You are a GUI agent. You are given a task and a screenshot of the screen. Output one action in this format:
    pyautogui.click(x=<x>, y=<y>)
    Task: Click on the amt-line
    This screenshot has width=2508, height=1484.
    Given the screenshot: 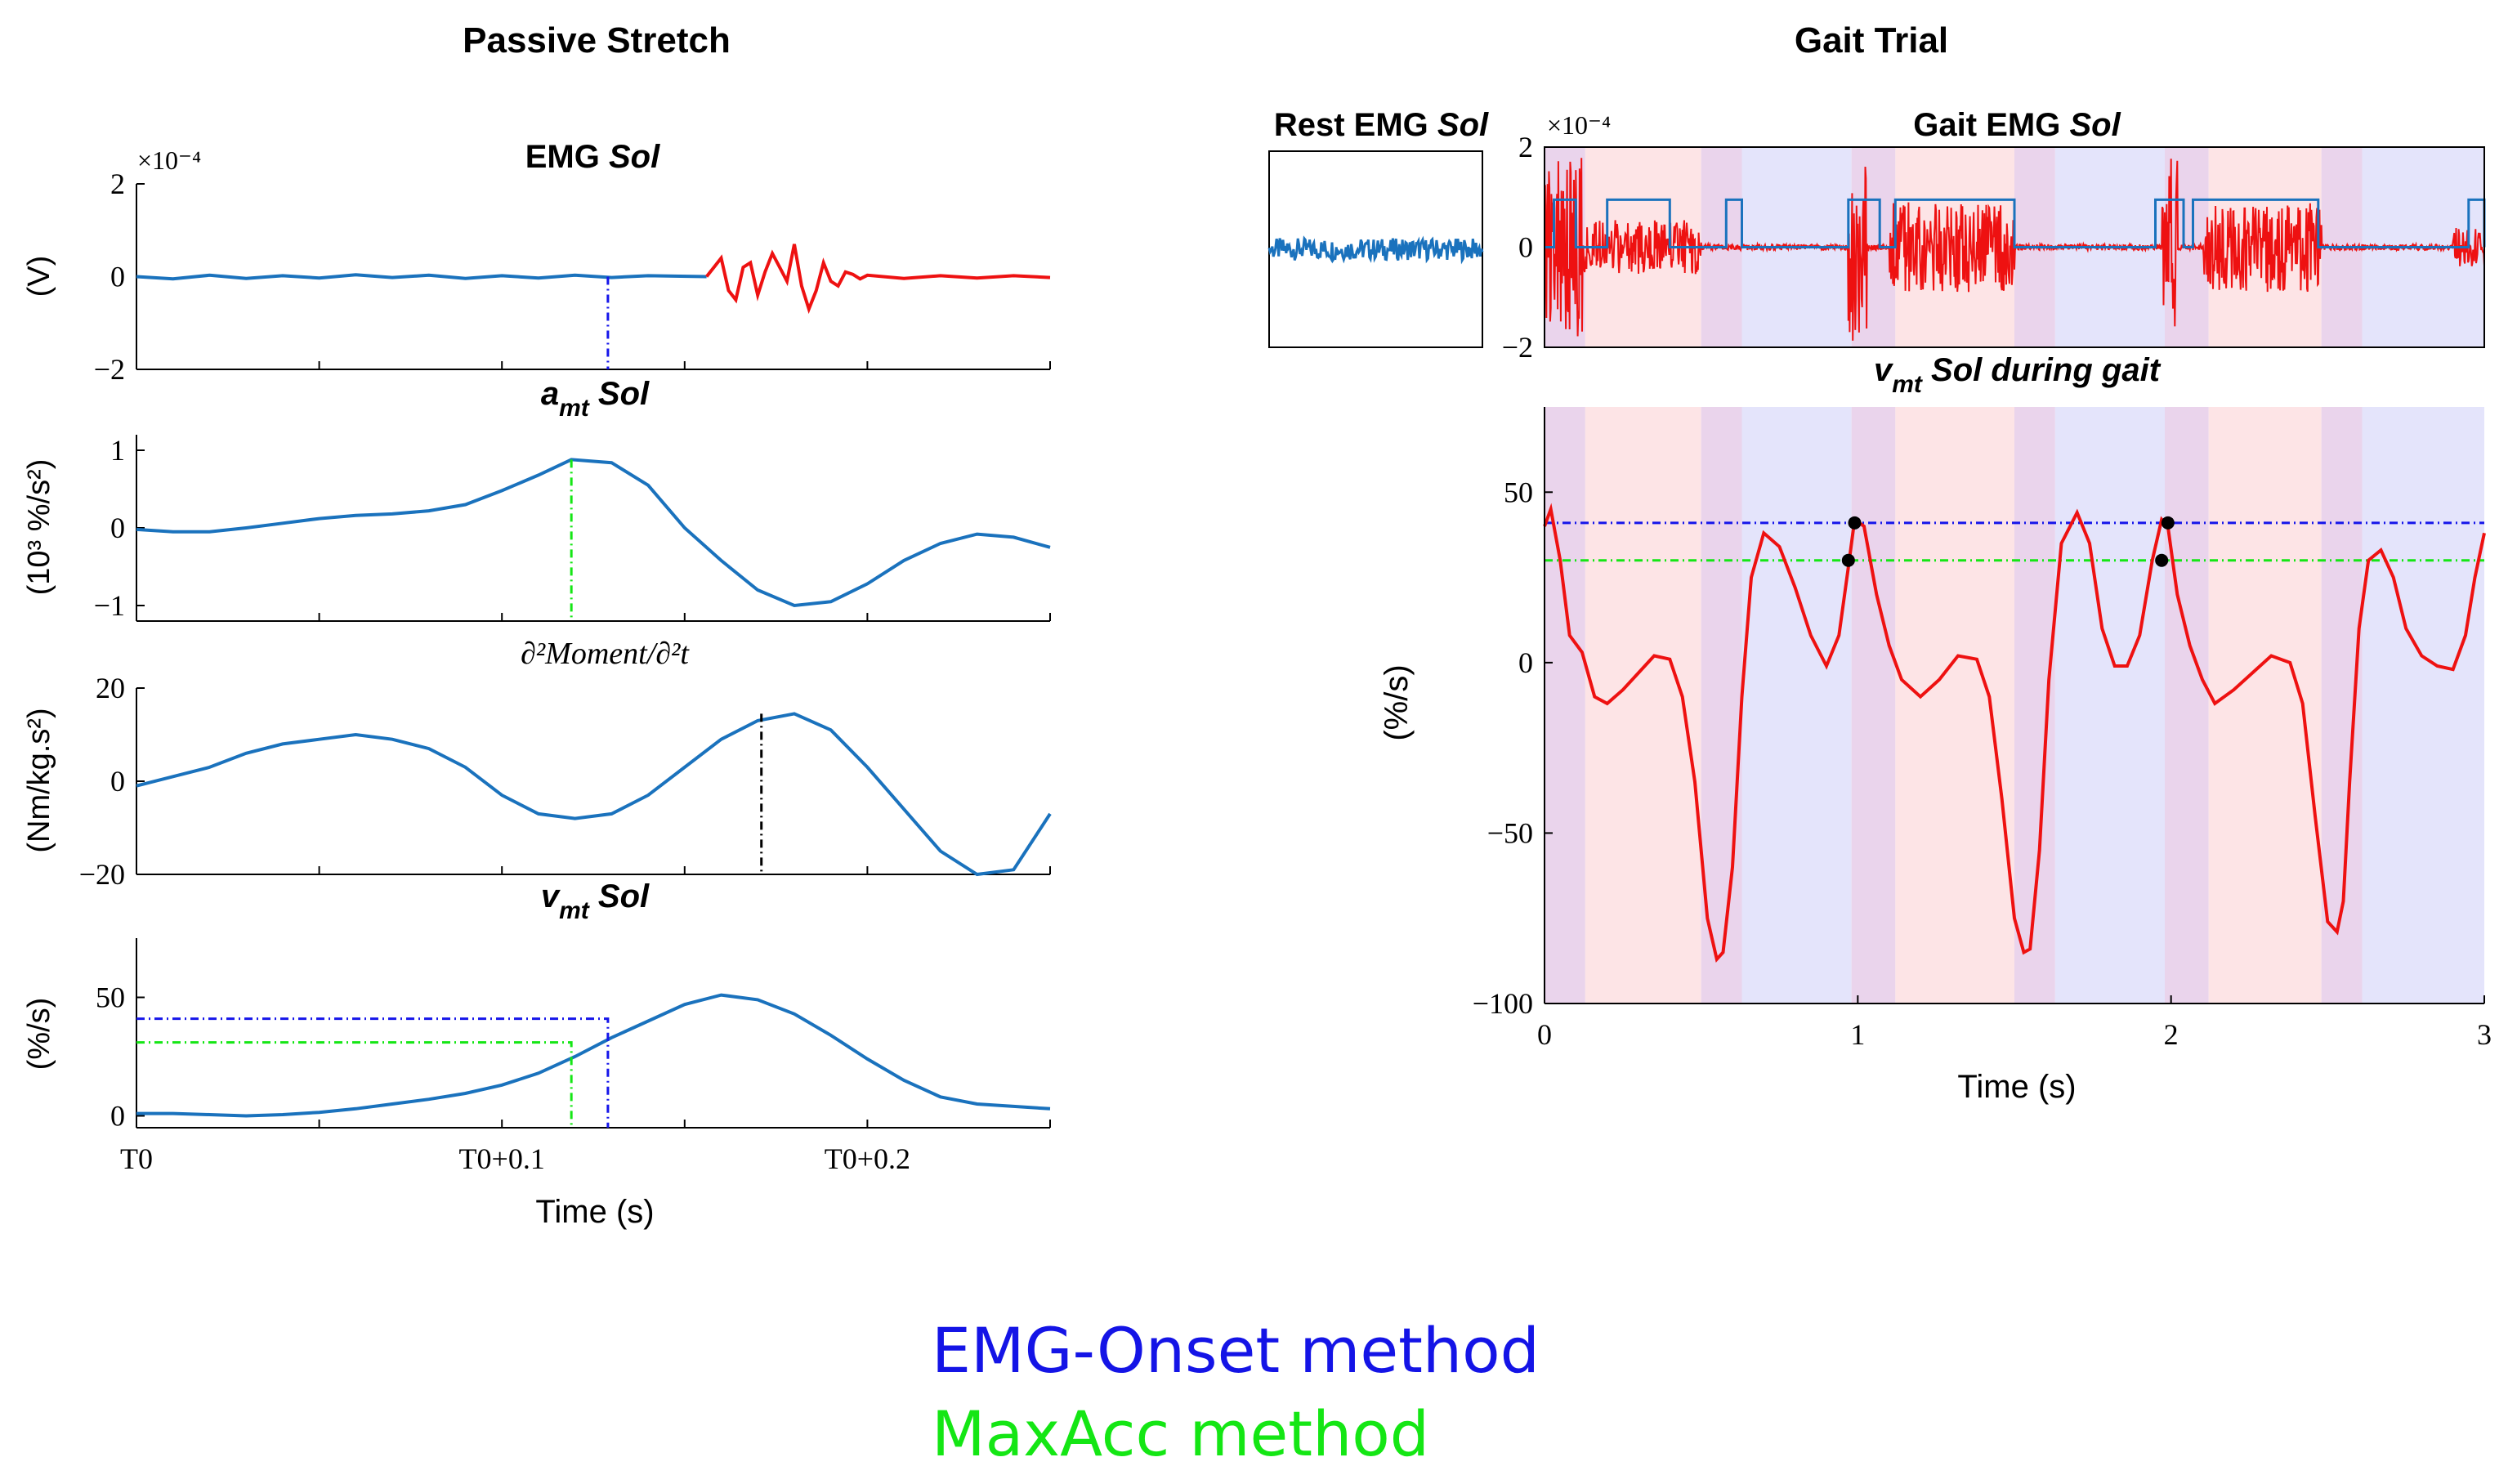 What is the action you would take?
    pyautogui.click(x=593, y=533)
    